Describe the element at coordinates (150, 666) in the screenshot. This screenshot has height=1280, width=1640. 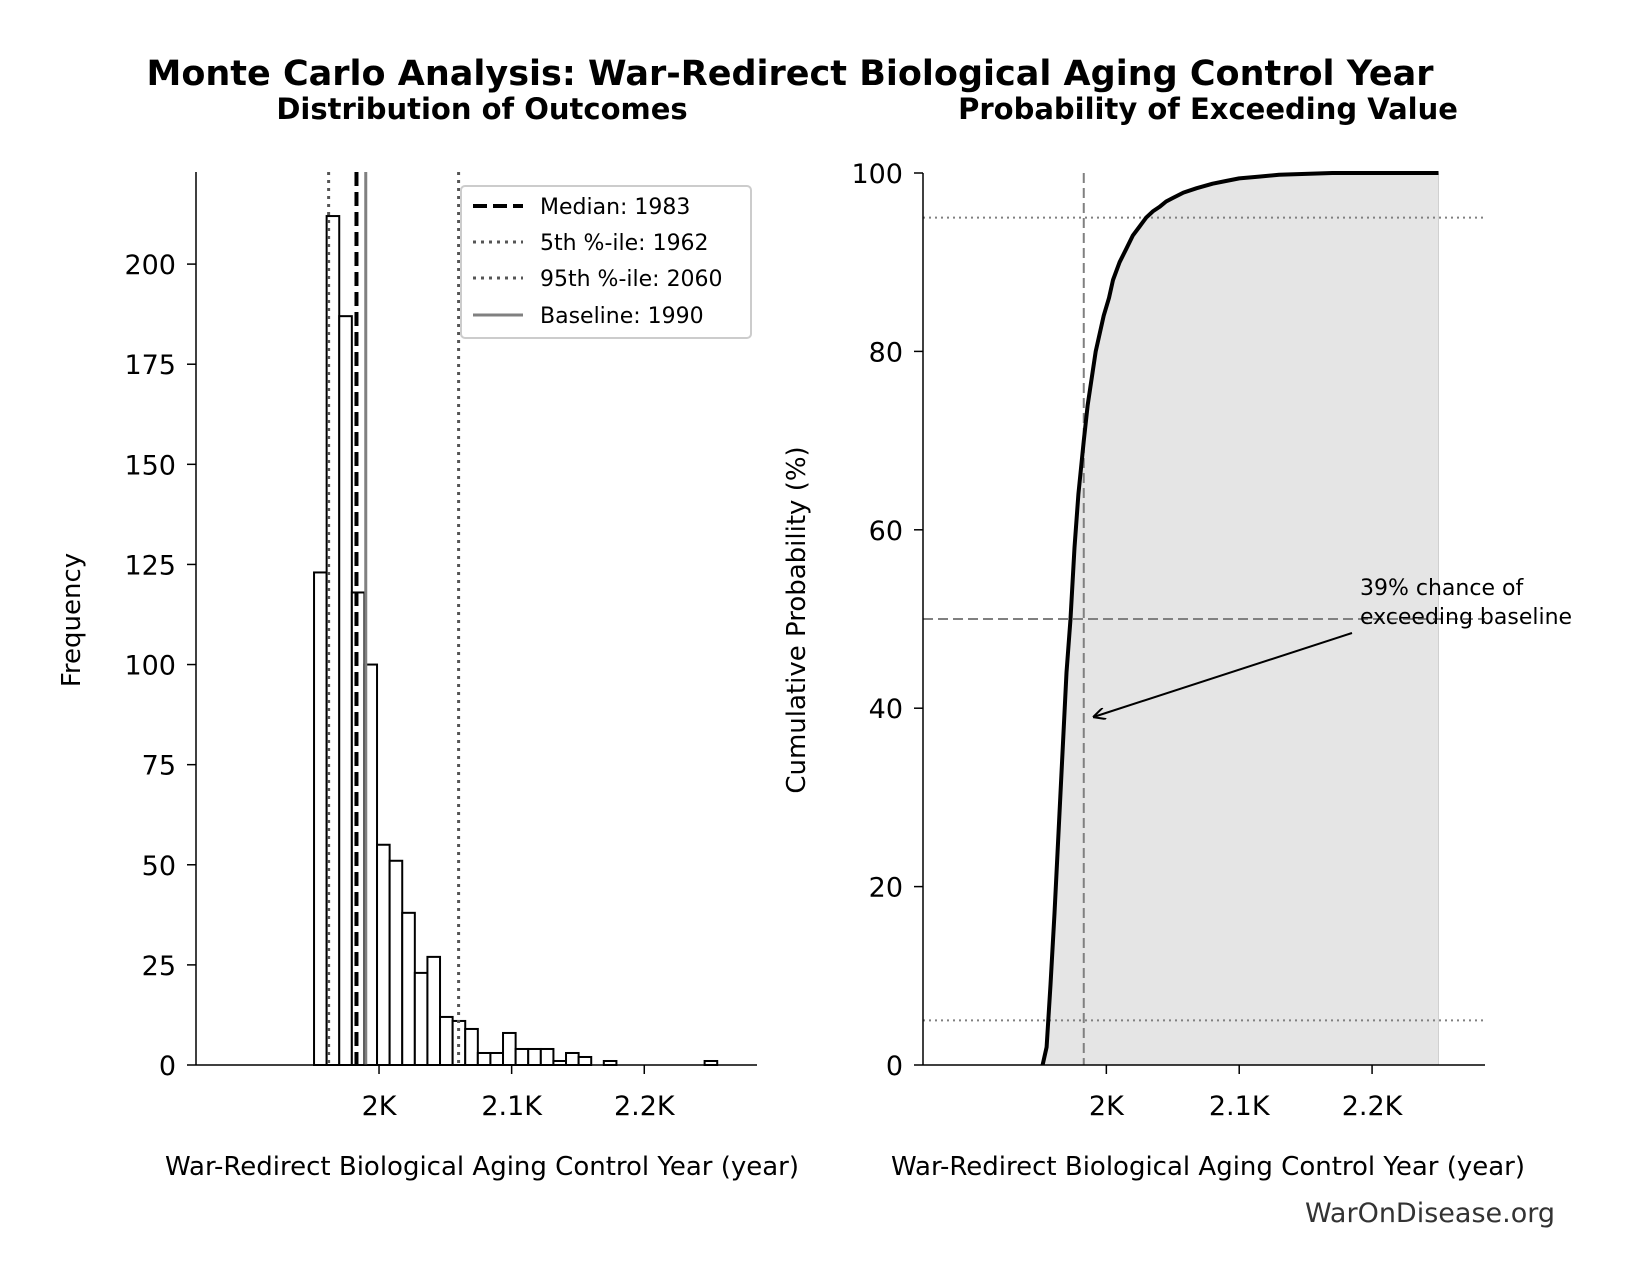
I see `histogram-y-tick-label-4: 100` at that location.